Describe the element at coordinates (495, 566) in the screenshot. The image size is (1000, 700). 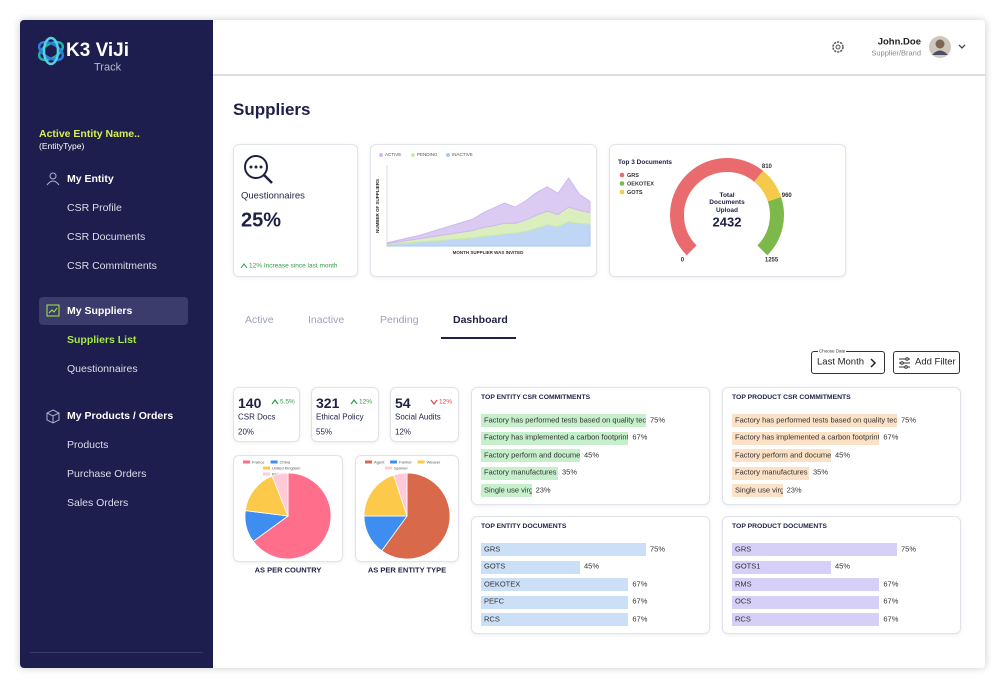
I see `bar-label: GOTS` at that location.